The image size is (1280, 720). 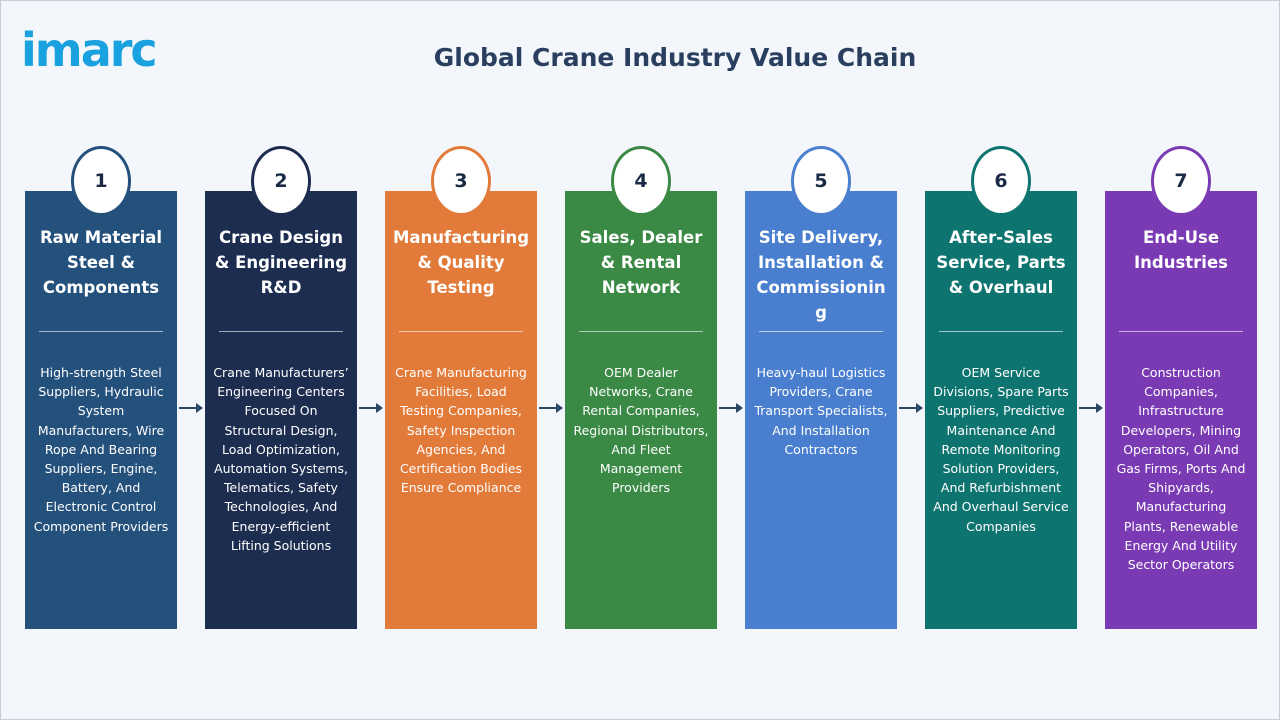 I want to click on stage-number: 7, so click(x=1181, y=181).